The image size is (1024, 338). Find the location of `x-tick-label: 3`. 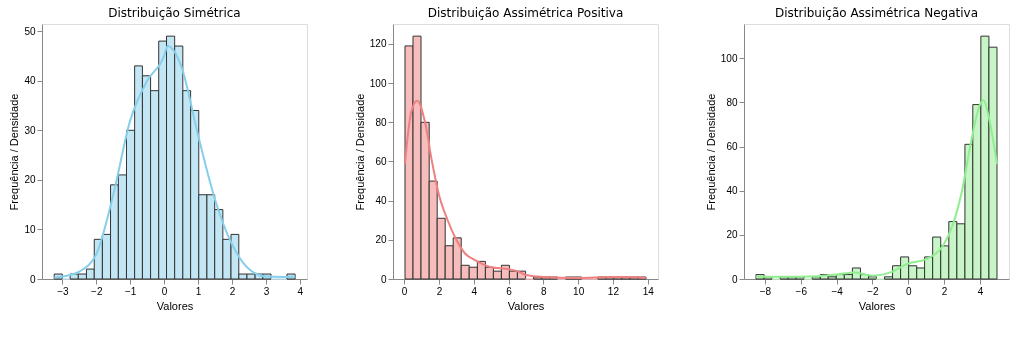

x-tick-label: 3 is located at coordinates (266, 291).